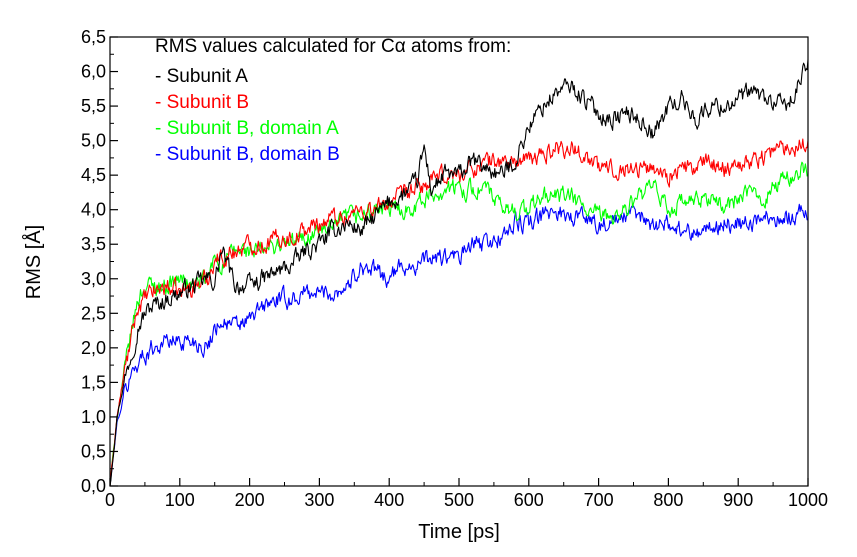 The width and height of the screenshot is (857, 557). What do you see at coordinates (599, 500) in the screenshot?
I see `x-tick-label: 700` at bounding box center [599, 500].